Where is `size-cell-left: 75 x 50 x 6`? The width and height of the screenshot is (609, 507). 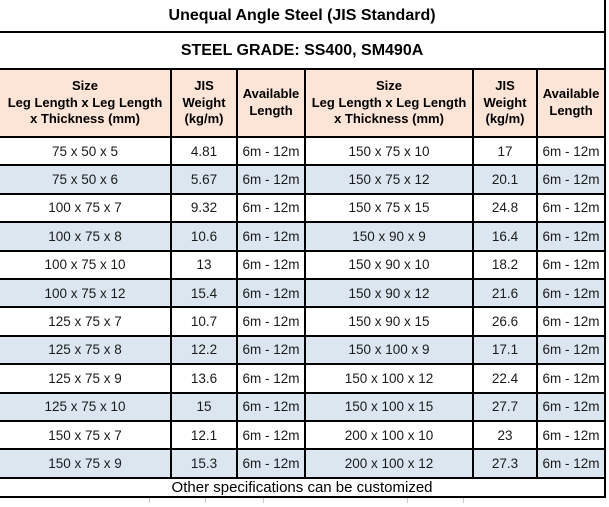 size-cell-left: 75 x 50 x 6 is located at coordinates (86, 179).